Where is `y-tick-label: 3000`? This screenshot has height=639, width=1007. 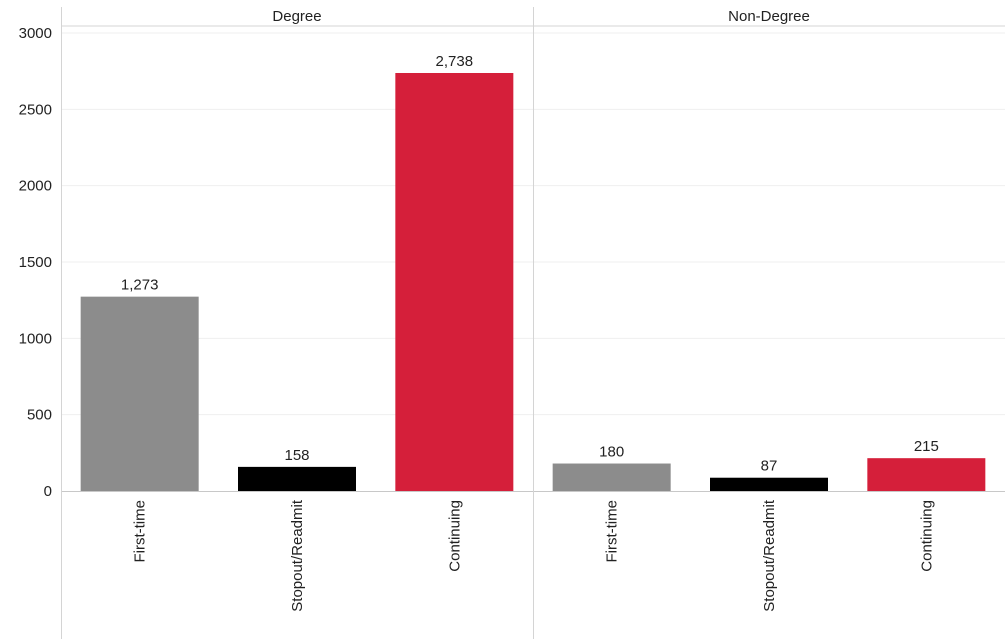 y-tick-label: 3000 is located at coordinates (35, 33).